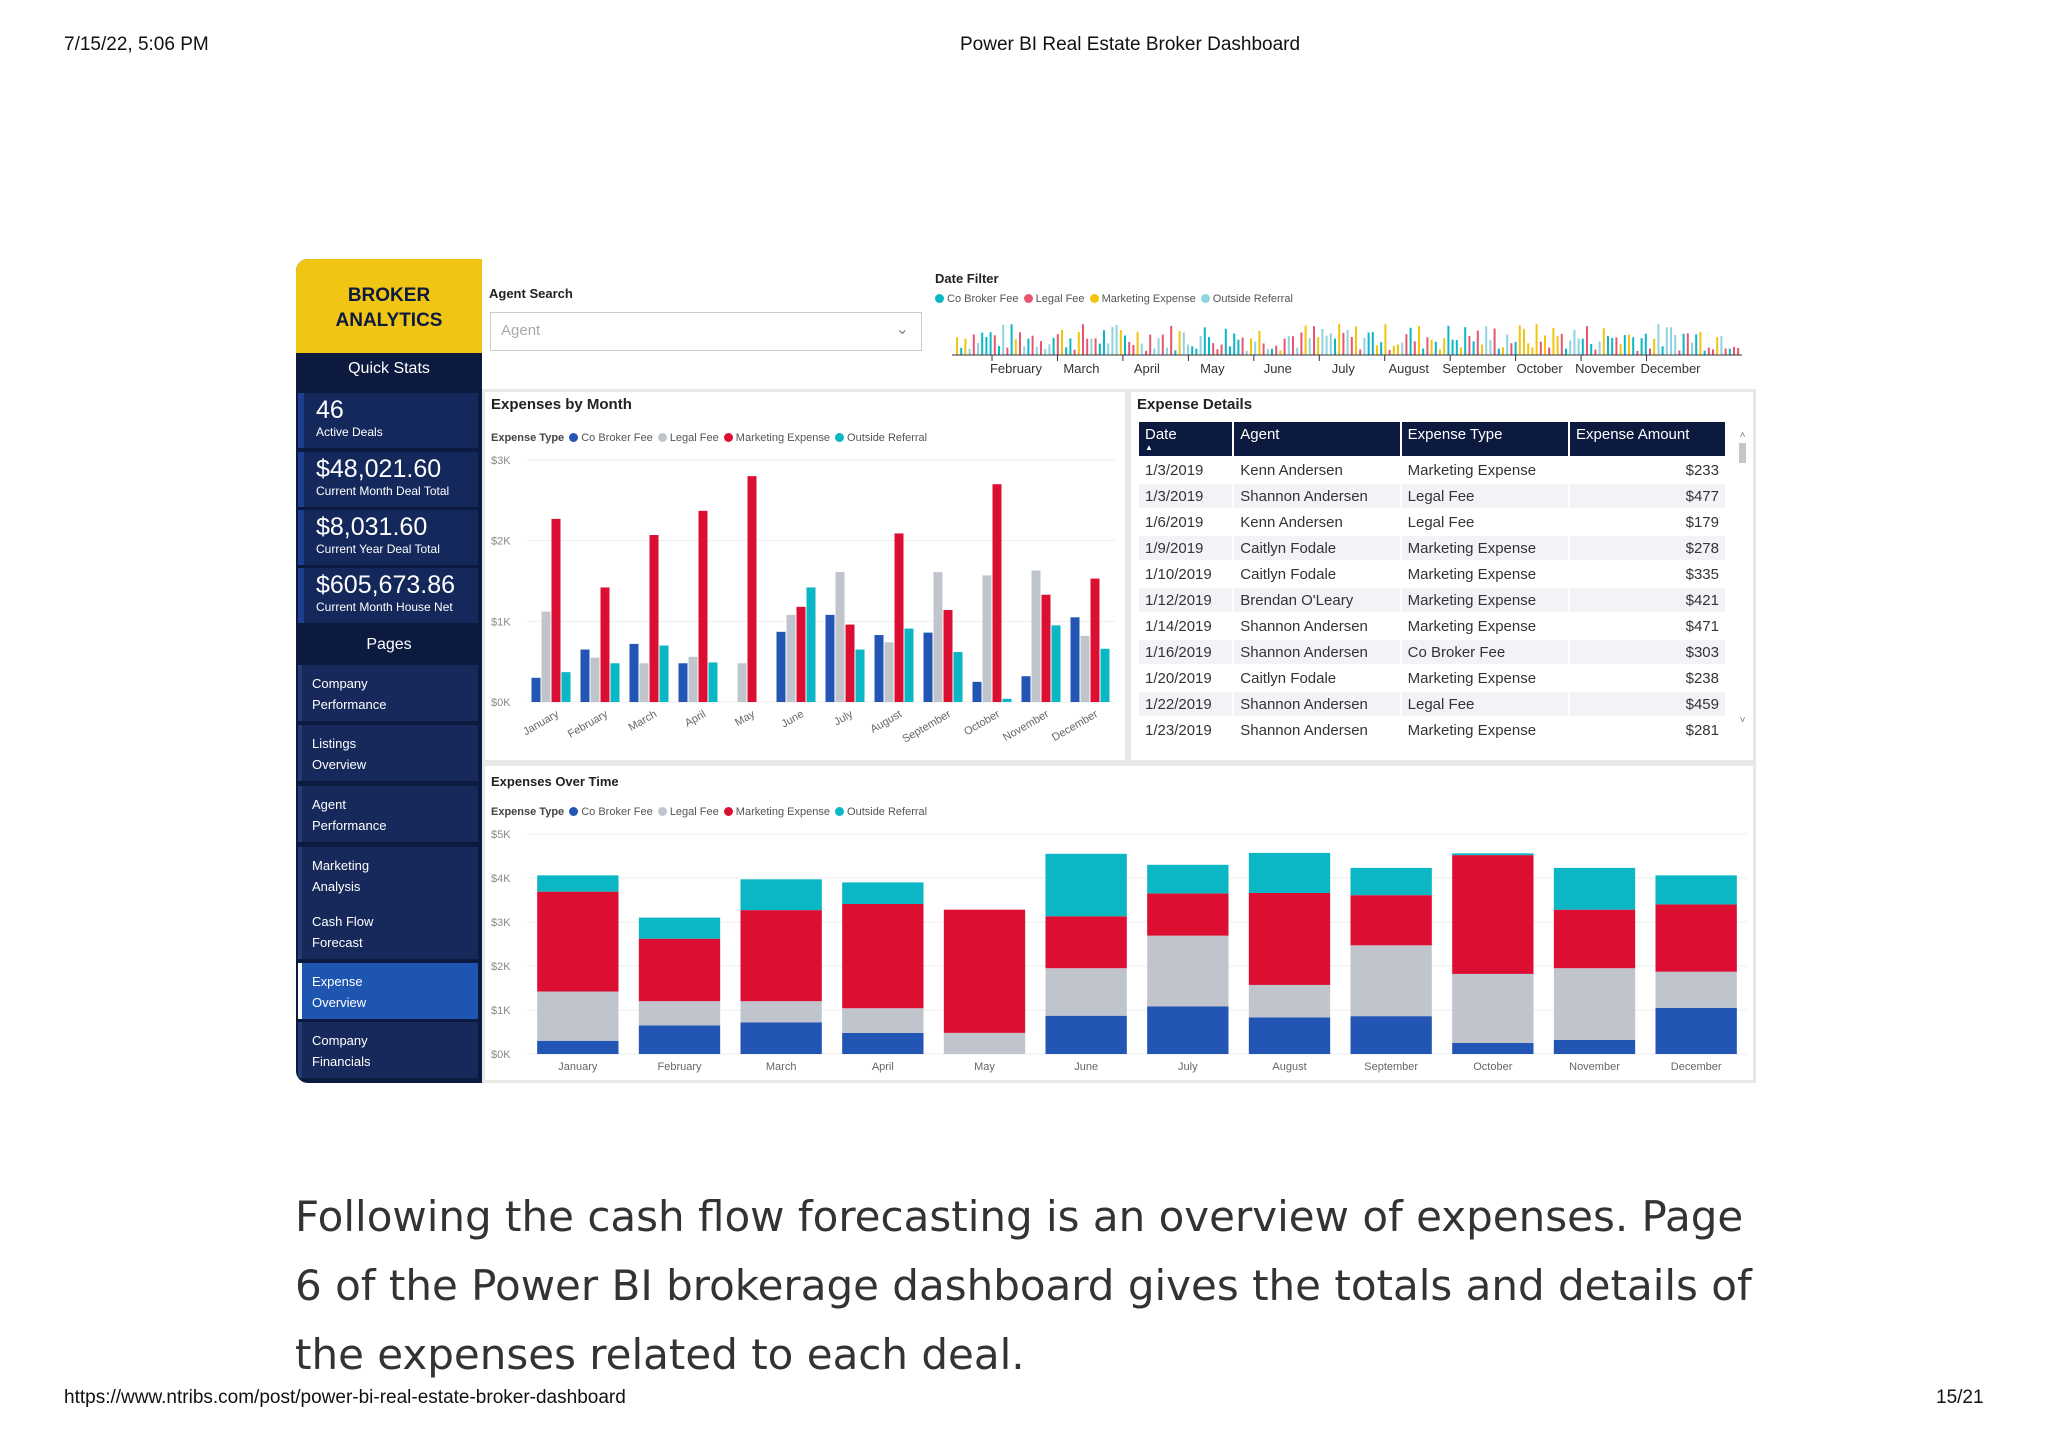 The image size is (2048, 1447). What do you see at coordinates (1696, 1030) in the screenshot?
I see `stack-co-broker-fee-december` at bounding box center [1696, 1030].